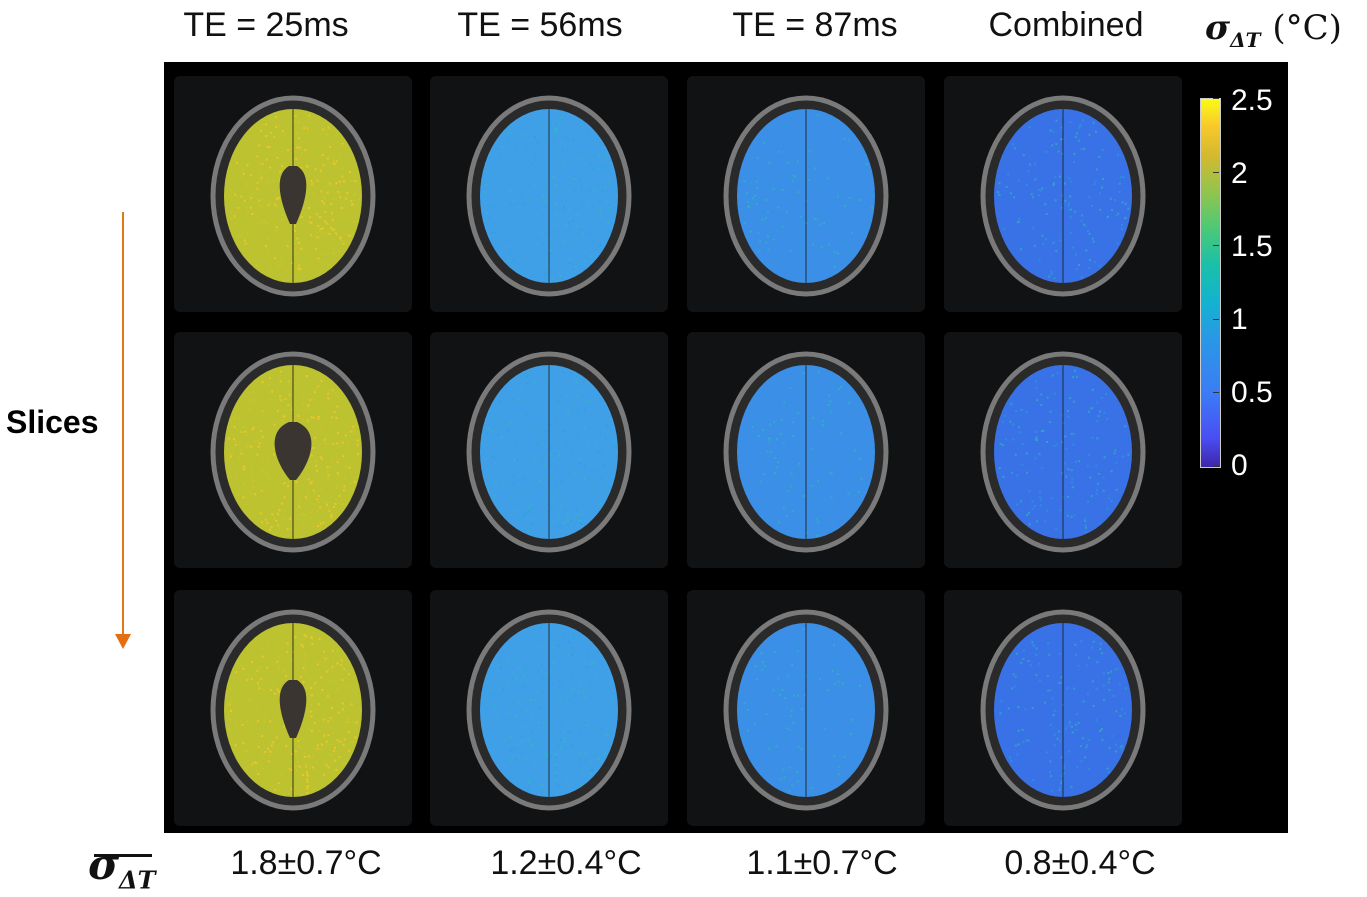  Describe the element at coordinates (123, 641) in the screenshot. I see `slices-arrow-head-icon` at that location.